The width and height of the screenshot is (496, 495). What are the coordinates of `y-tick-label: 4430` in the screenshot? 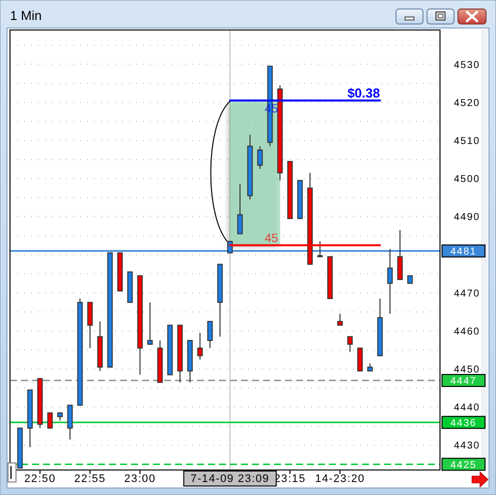 It's located at (467, 446).